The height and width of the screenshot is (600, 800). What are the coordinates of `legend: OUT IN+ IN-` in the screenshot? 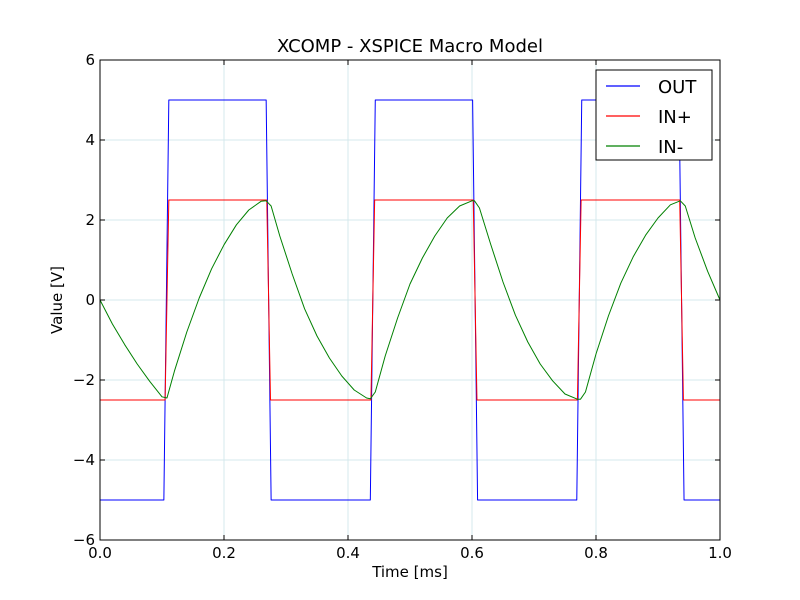 It's located at (654, 115).